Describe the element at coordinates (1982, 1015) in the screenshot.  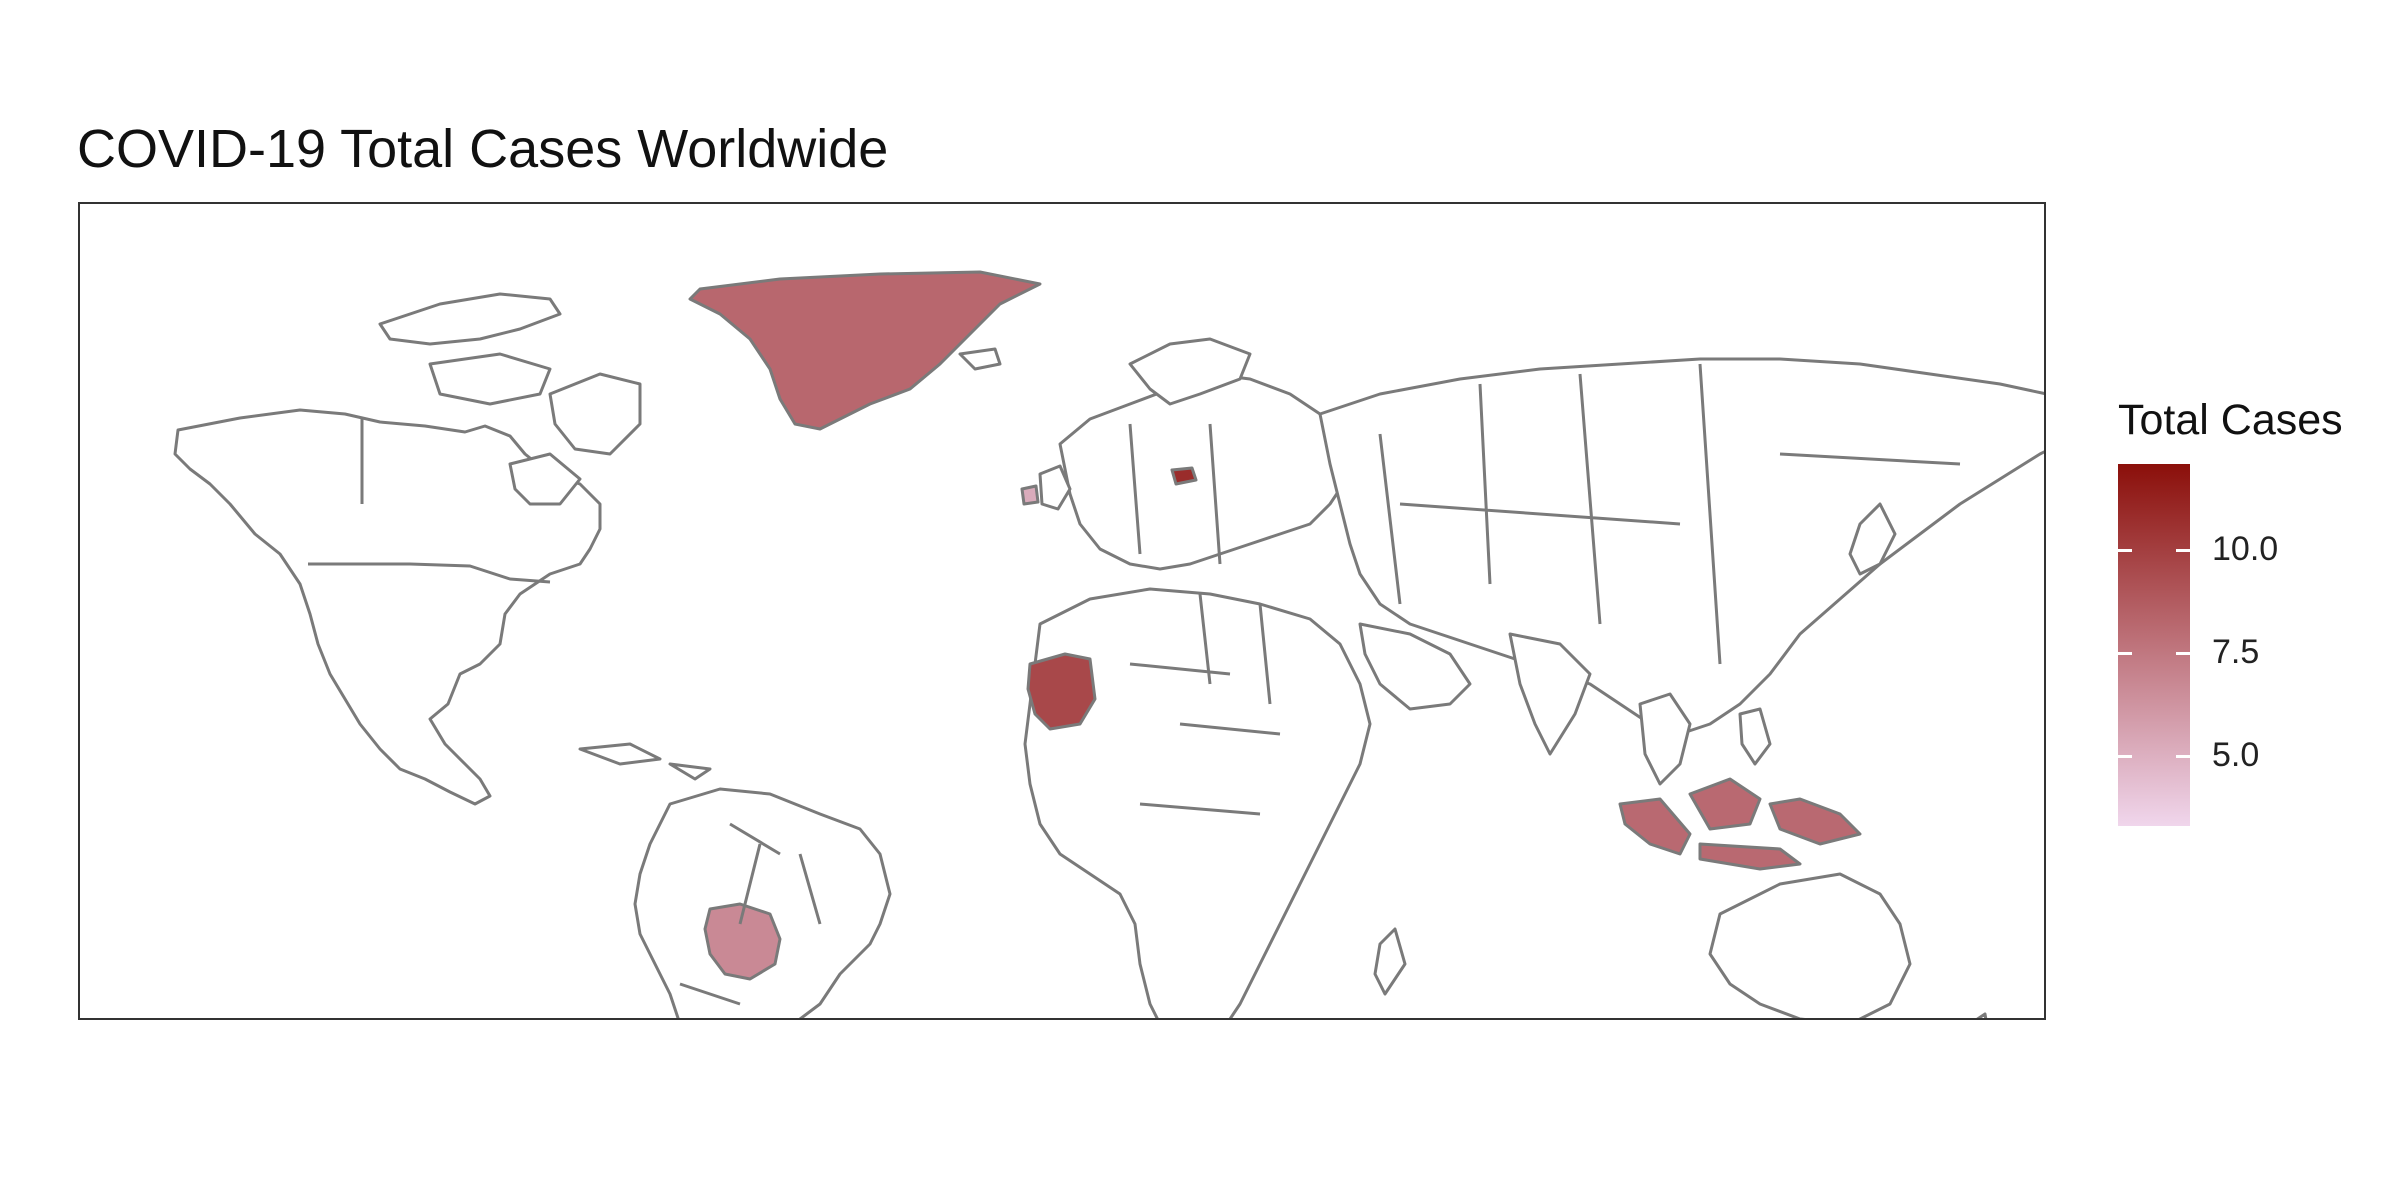
I see `new-zealand` at that location.